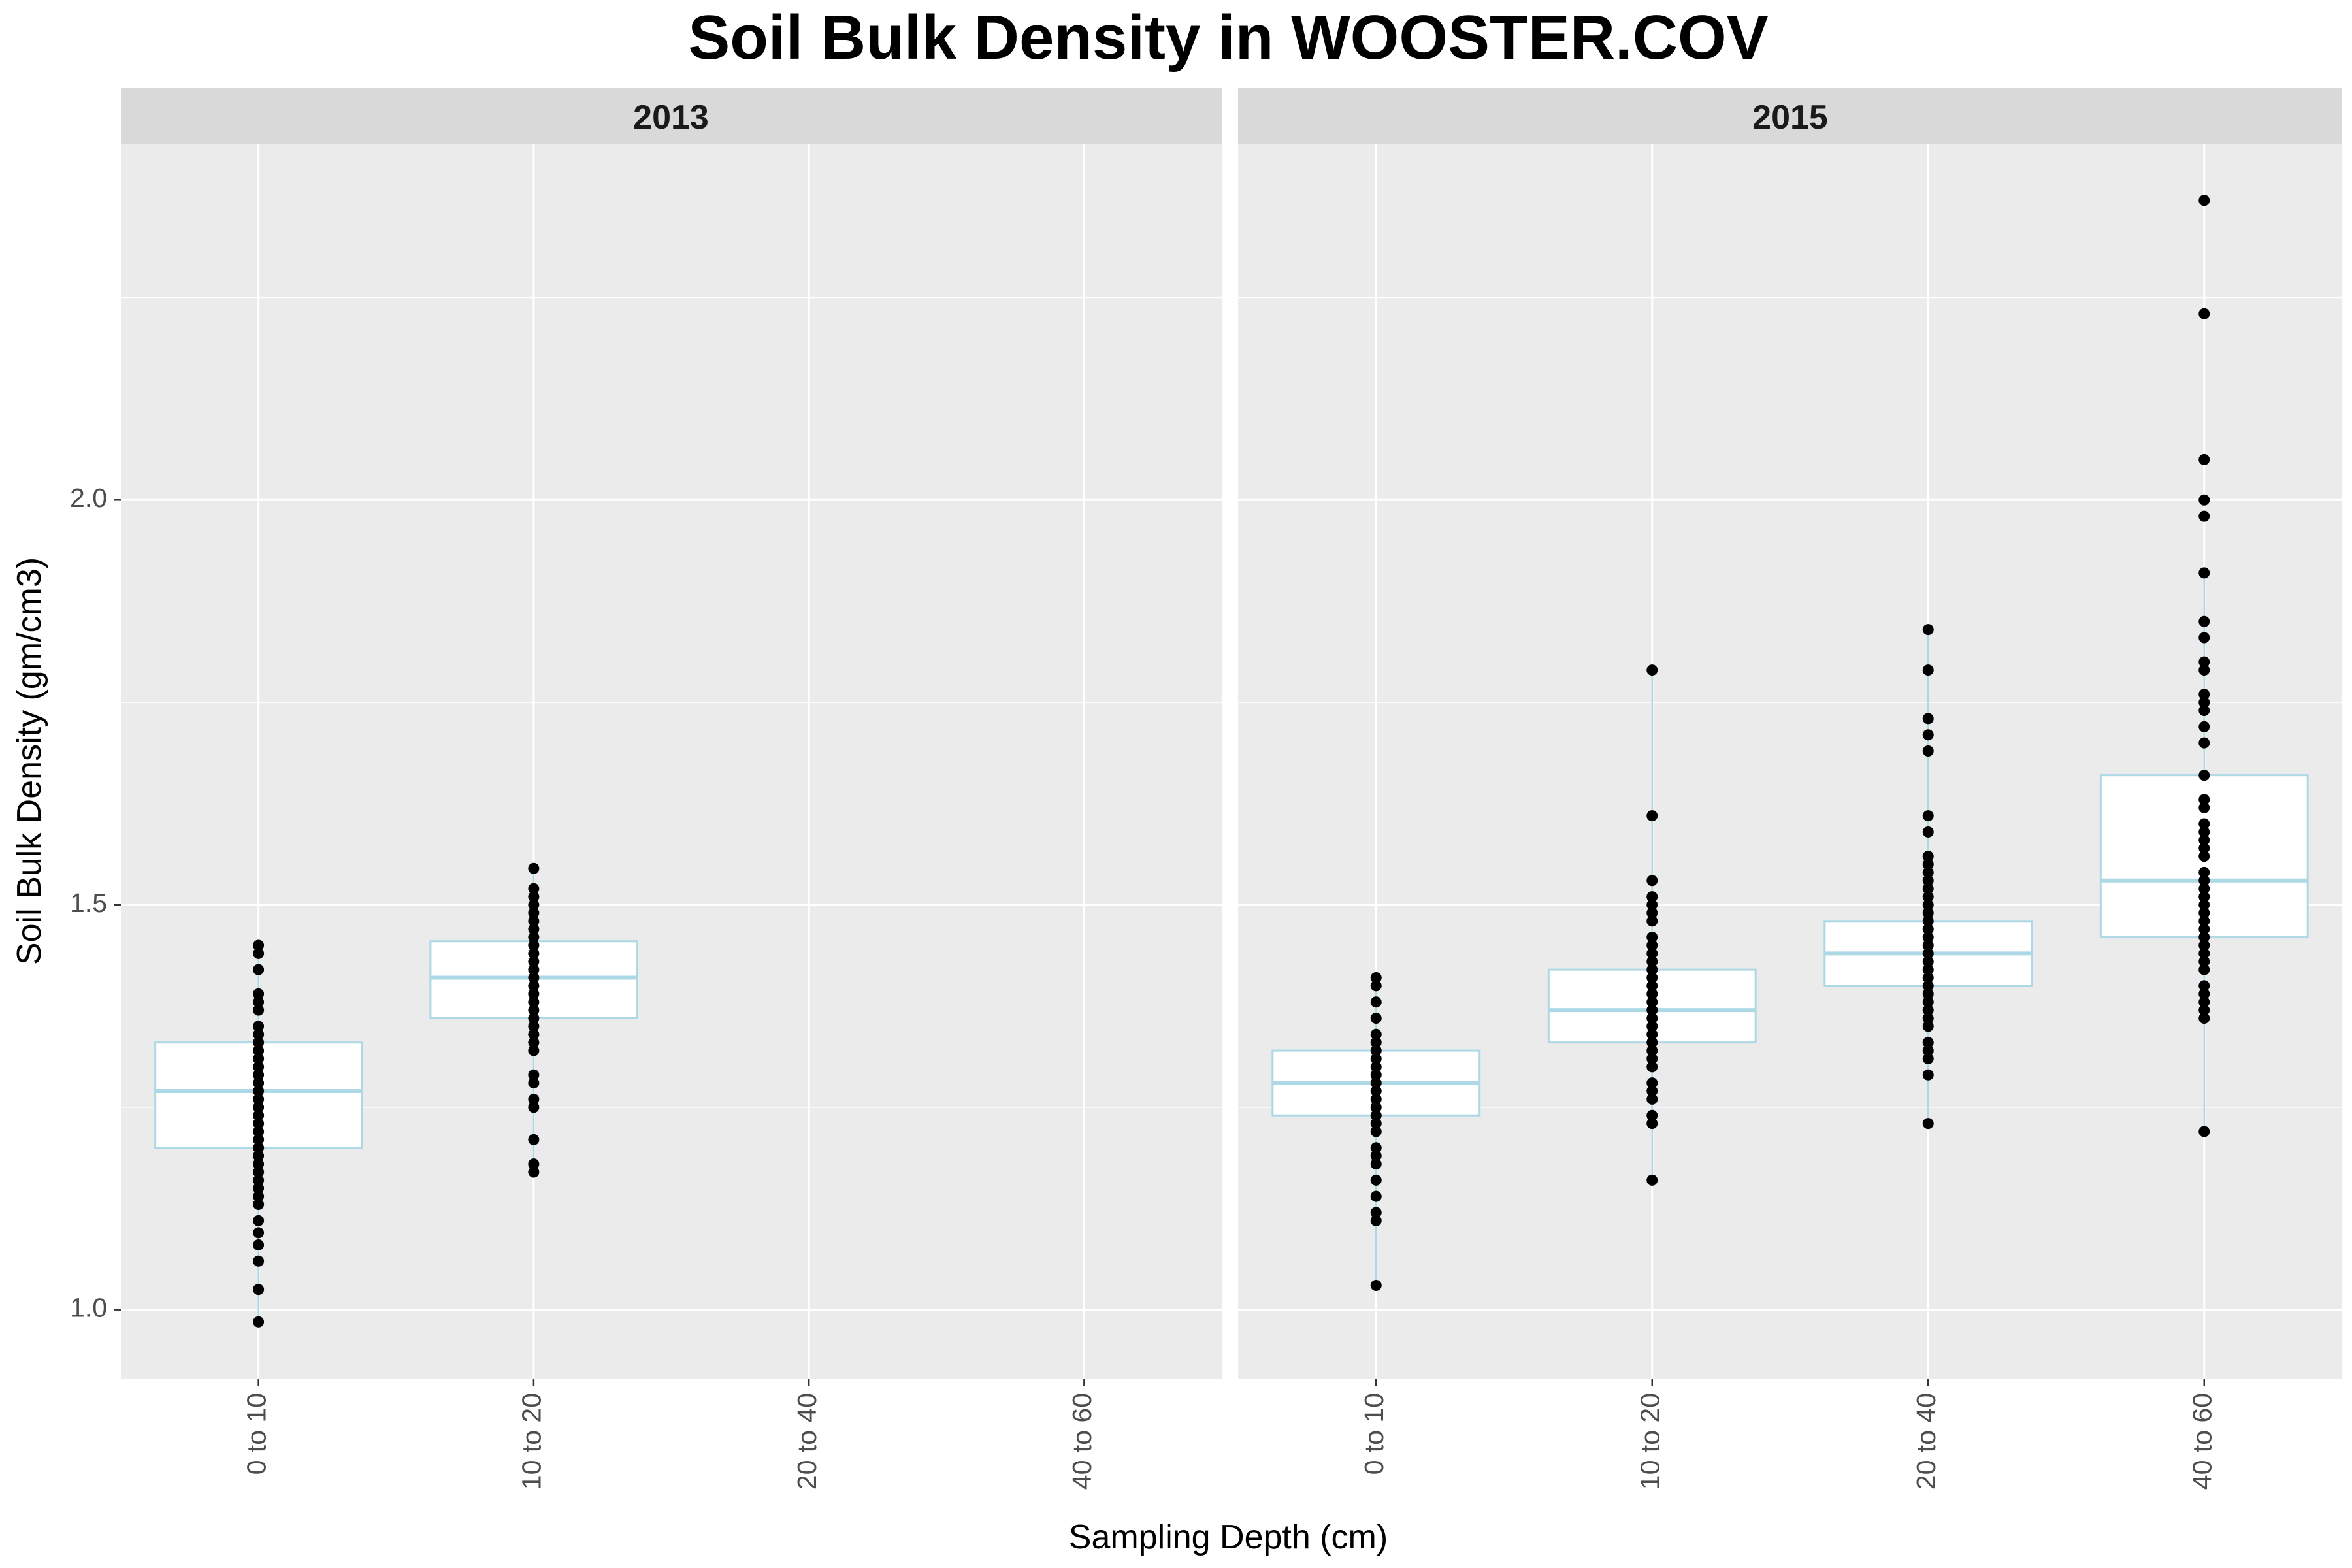  Describe the element at coordinates (671, 118) in the screenshot. I see `strip-label-2013: 2013` at that location.